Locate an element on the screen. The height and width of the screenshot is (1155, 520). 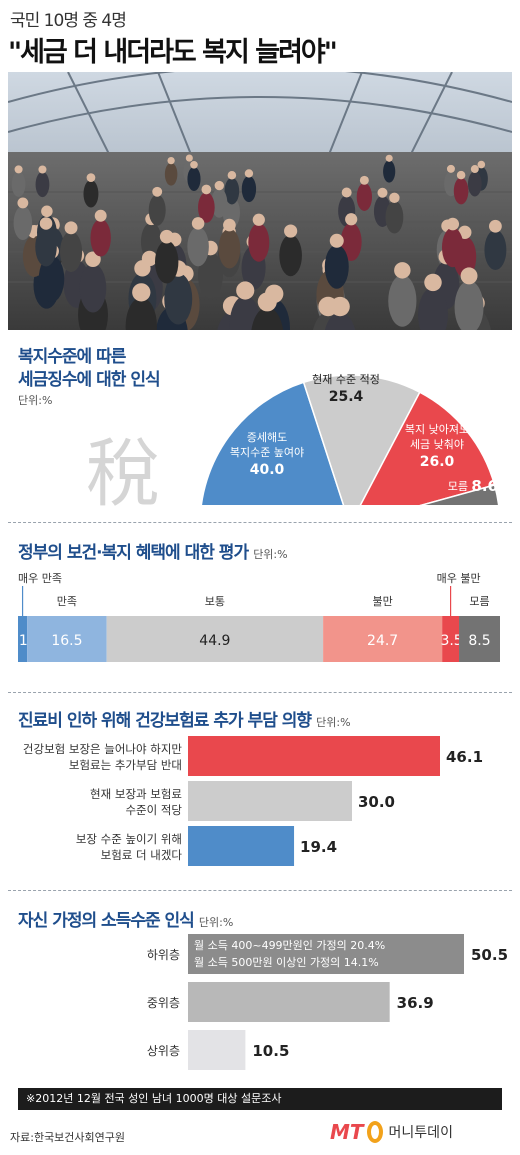
ins-bar-label: 현재 보장과 보험료 is located at coordinates (136, 794).